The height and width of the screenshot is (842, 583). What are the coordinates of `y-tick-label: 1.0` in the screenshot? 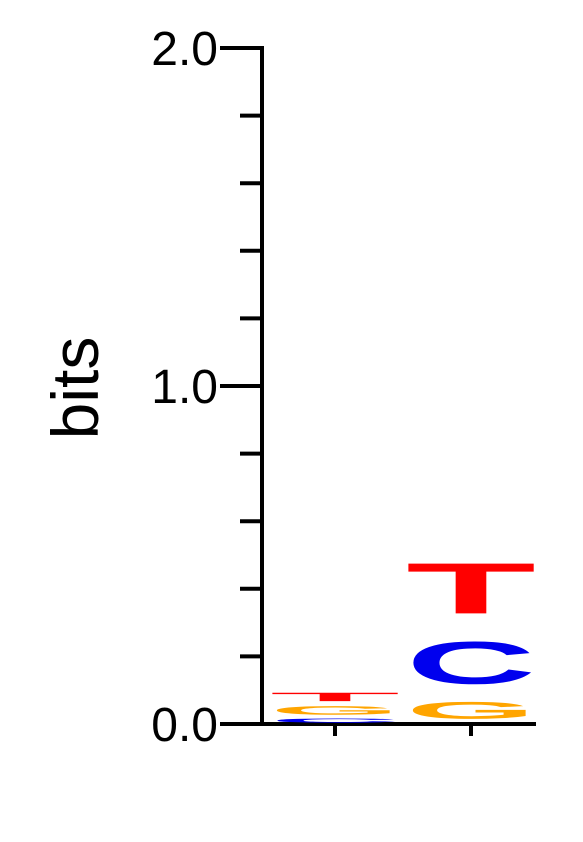 It's located at (184, 387).